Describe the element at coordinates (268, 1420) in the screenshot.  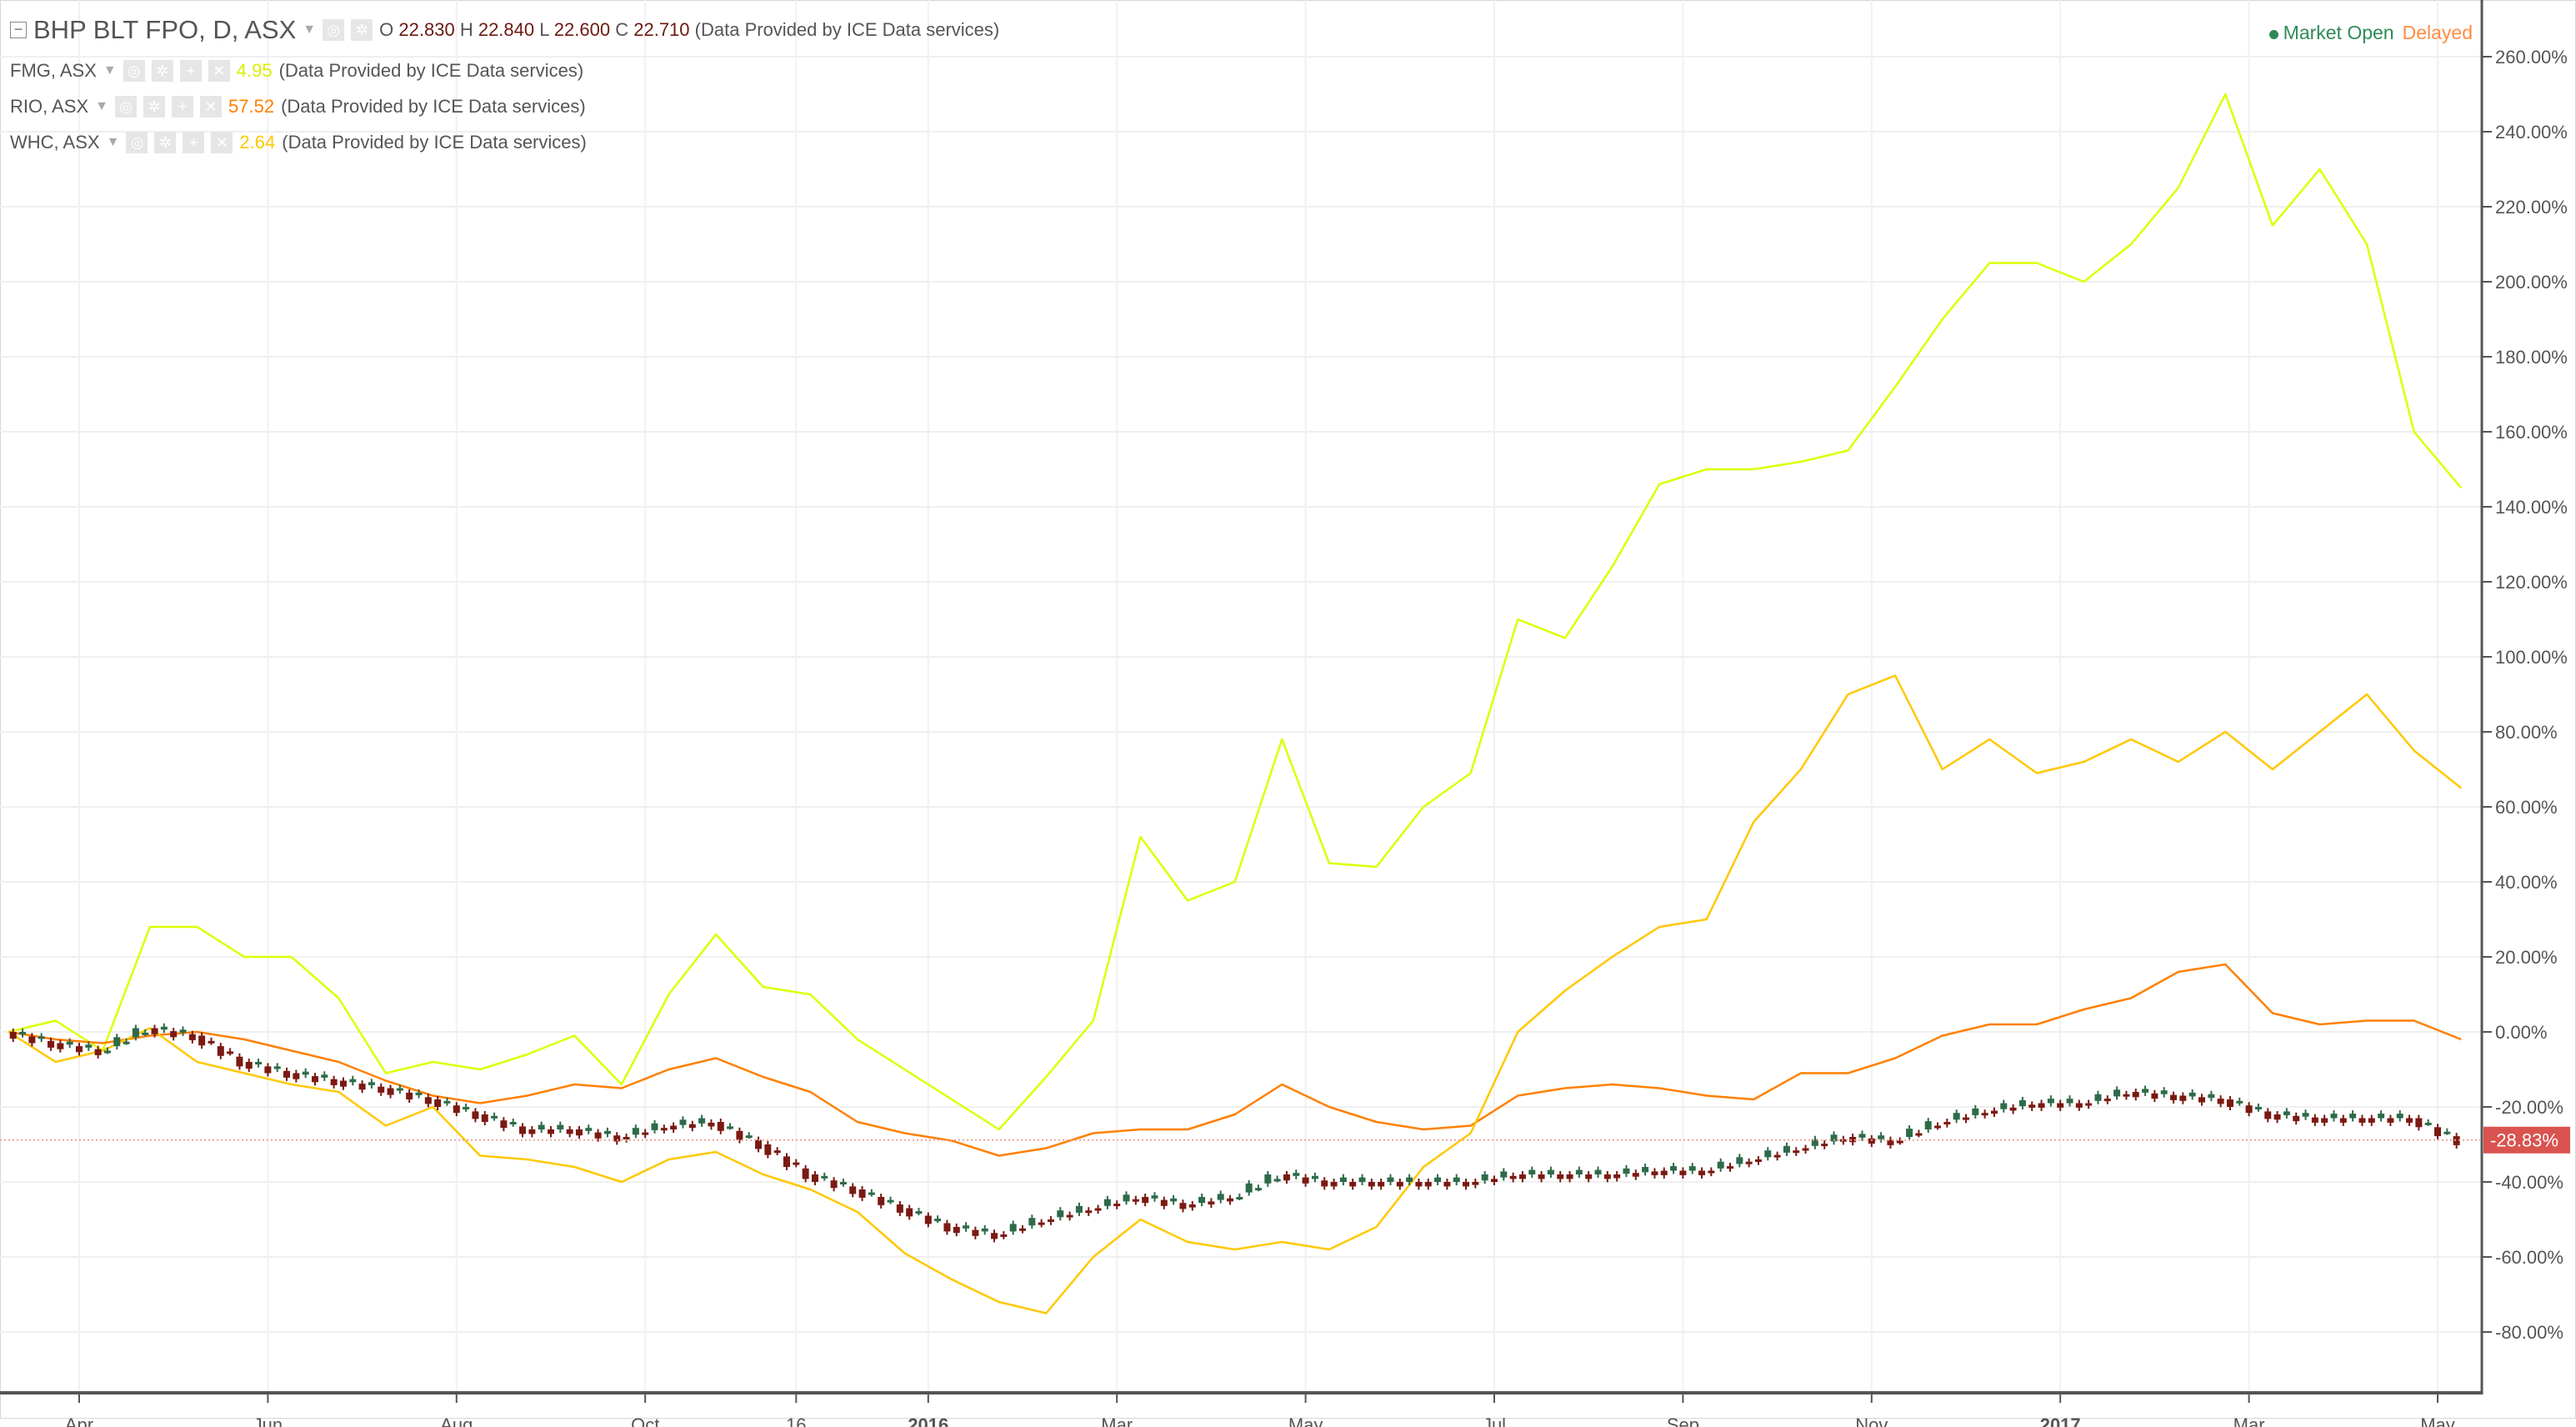
I see `x-tick-label: Jun` at that location.